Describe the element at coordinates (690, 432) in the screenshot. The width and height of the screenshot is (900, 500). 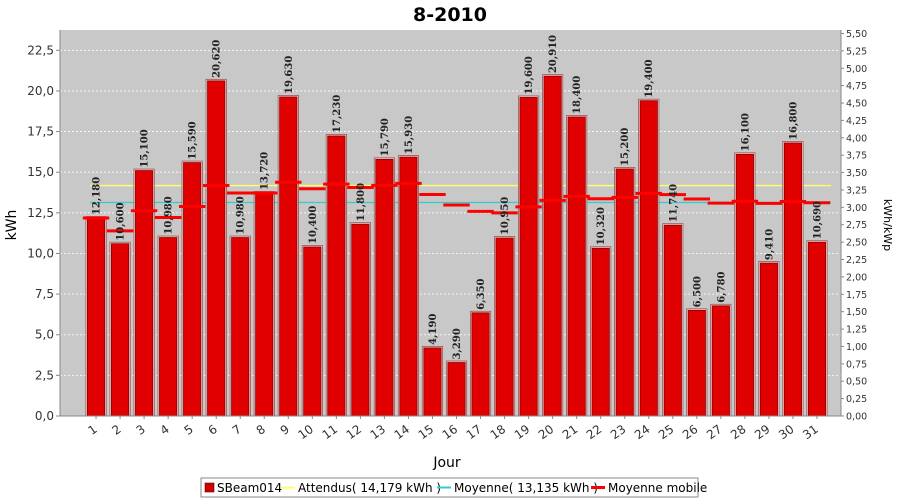
I see `x-tick-label: 26` at that location.